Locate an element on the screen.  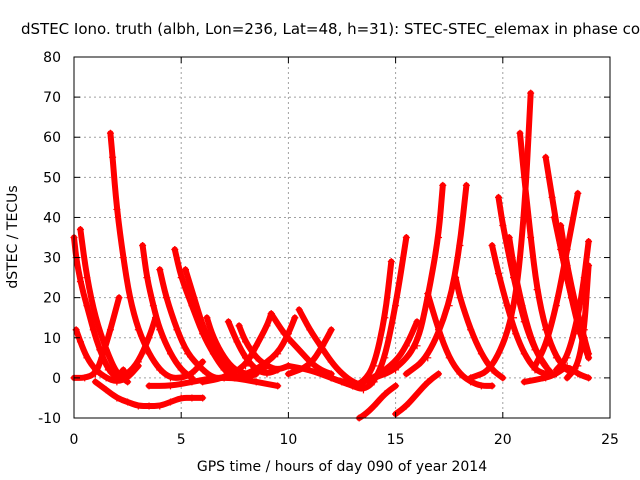
x-tick-label: 25 is located at coordinates (610, 440).